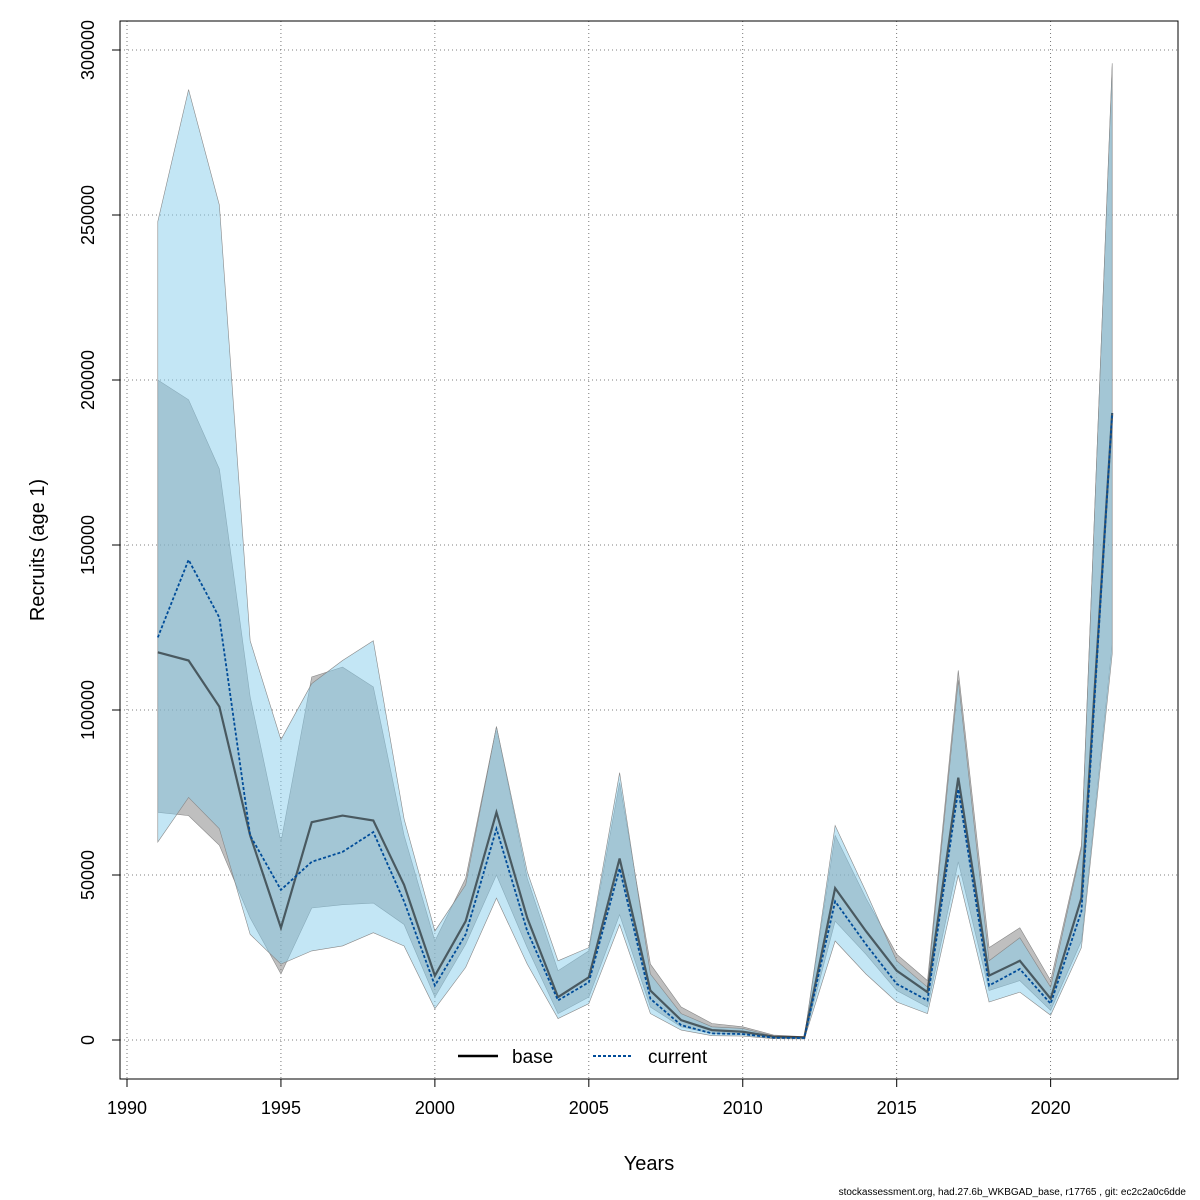  I want to click on y-tick-label: 250000, so click(88, 215).